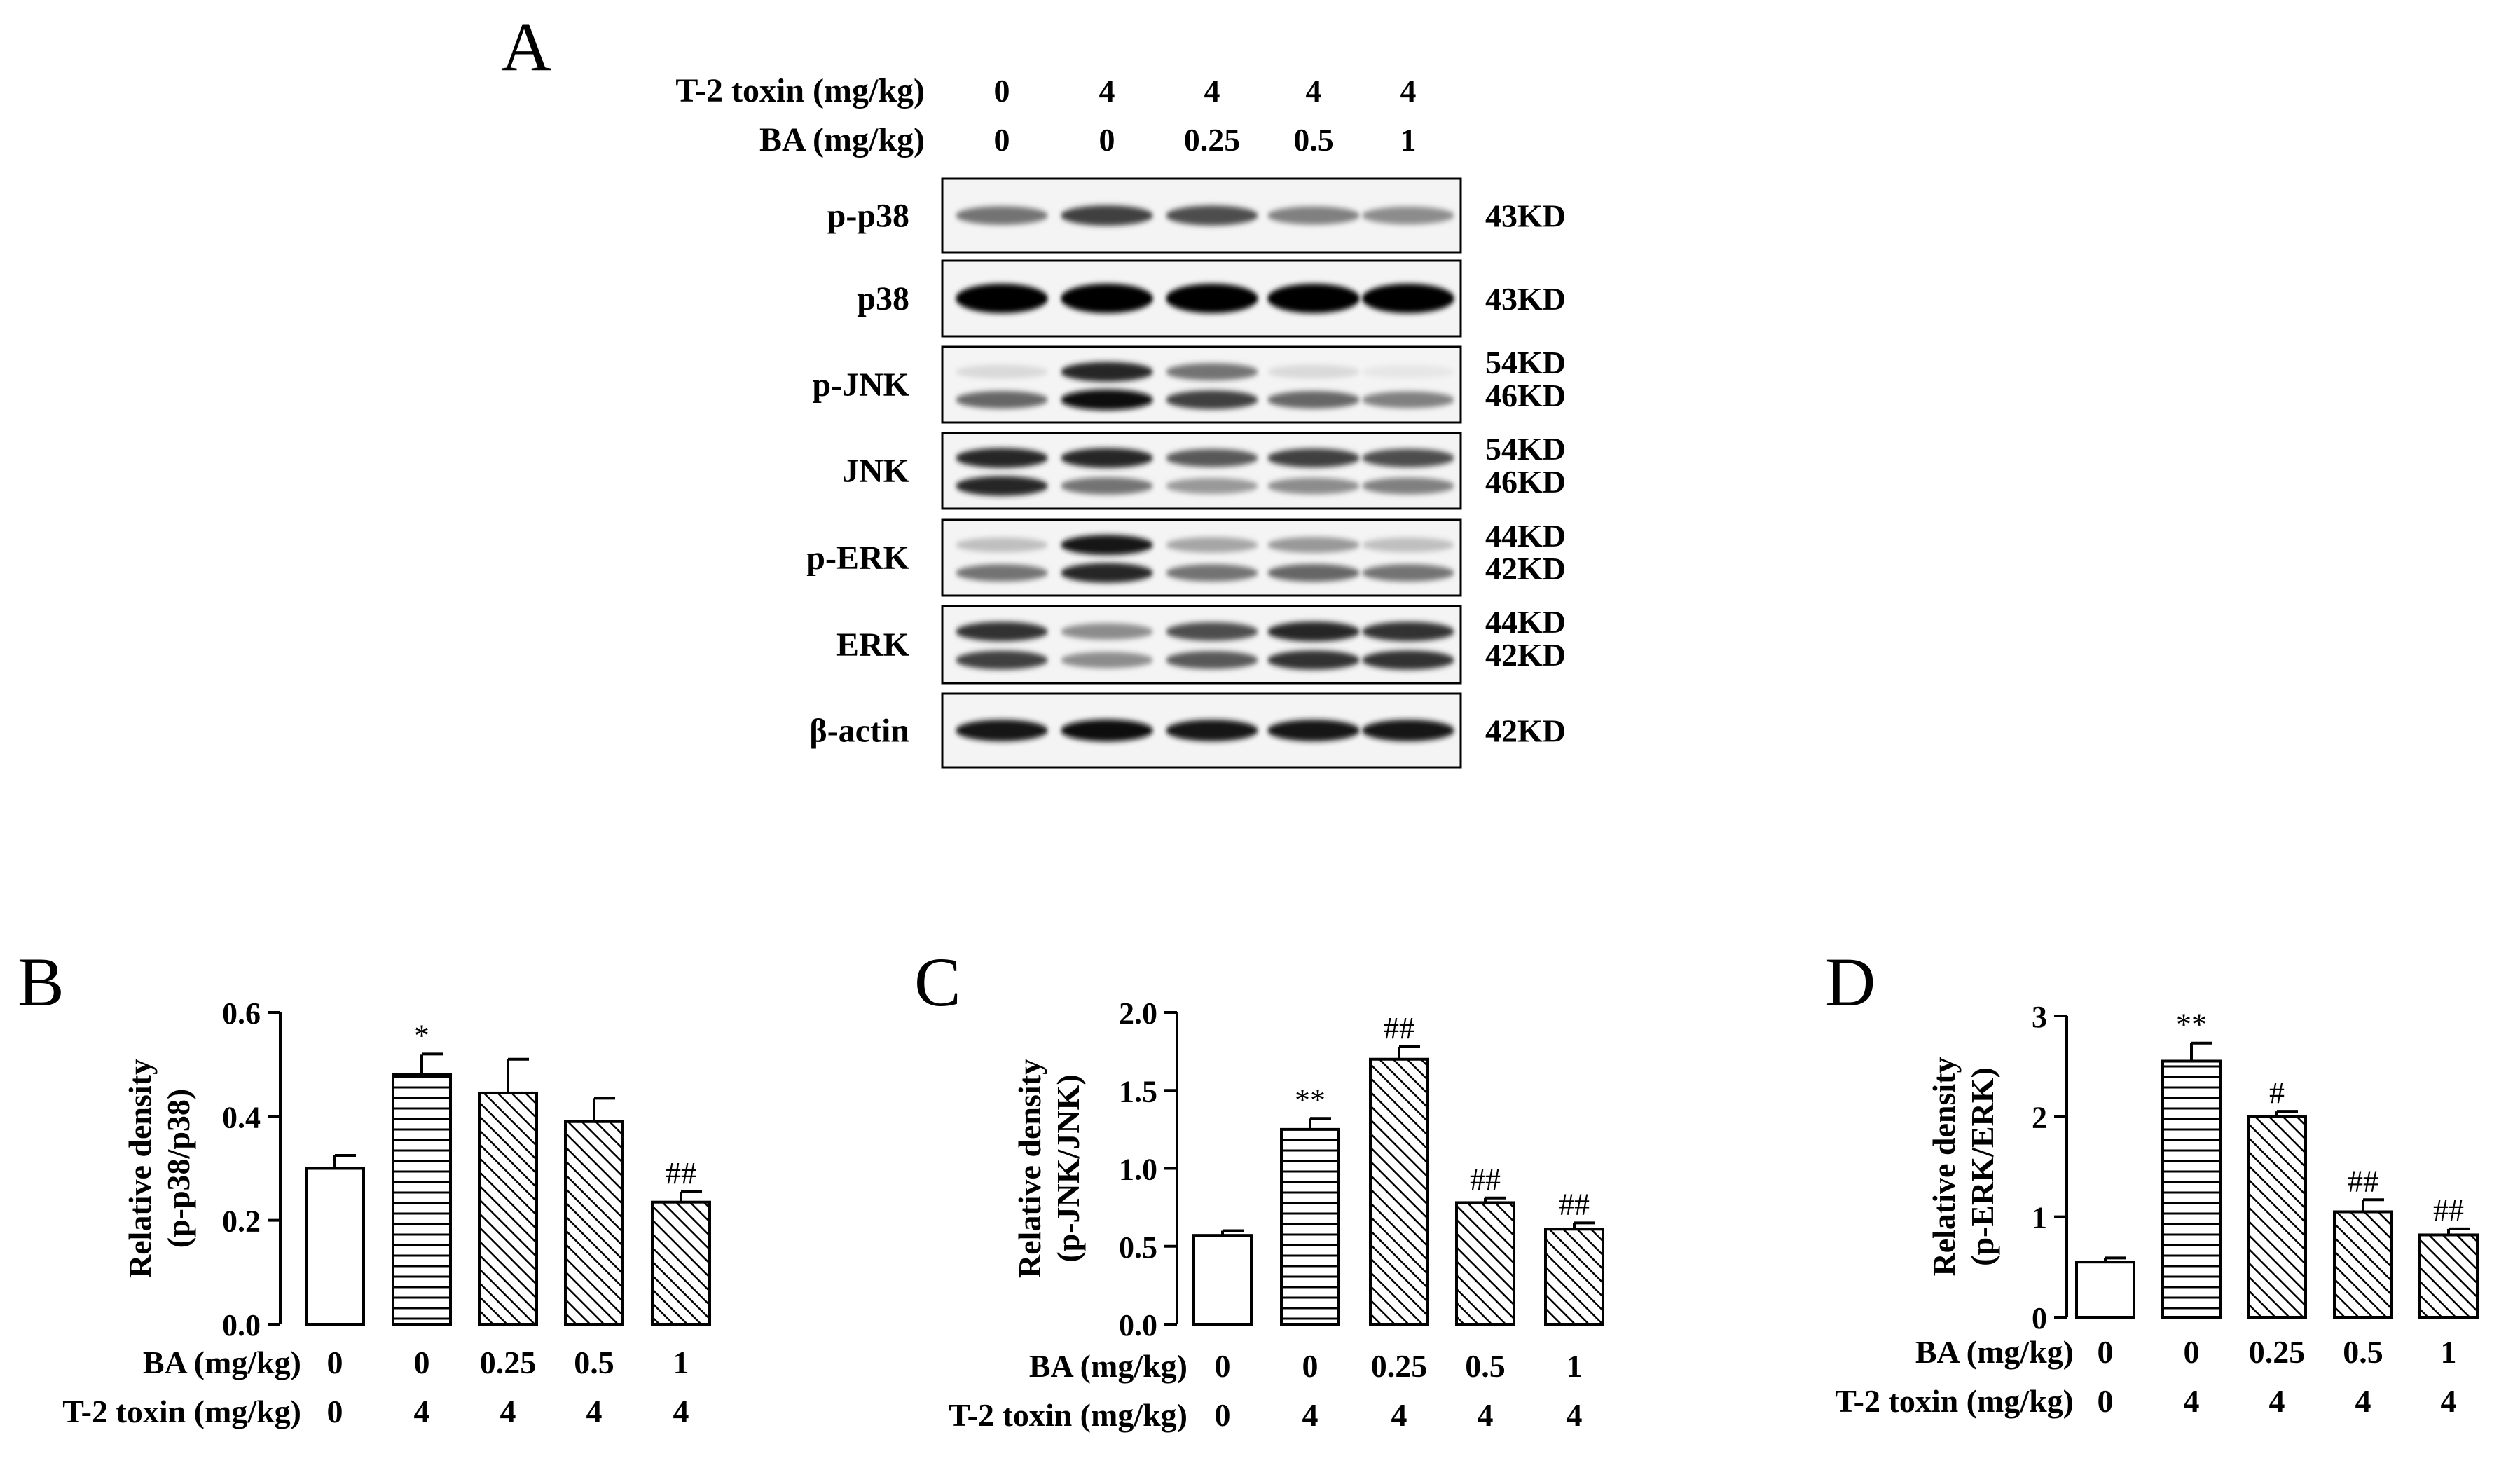  Describe the element at coordinates (1850, 982) in the screenshot. I see `panel-letter: D` at that location.